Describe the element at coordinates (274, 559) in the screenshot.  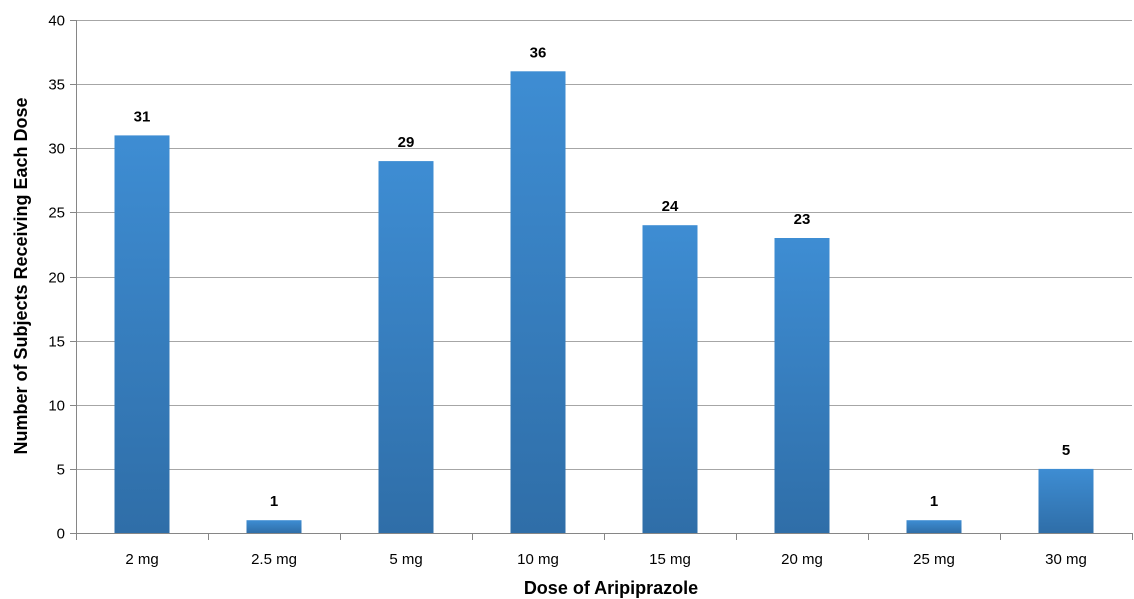
I see `x-tick-label: 2.5 mg` at that location.